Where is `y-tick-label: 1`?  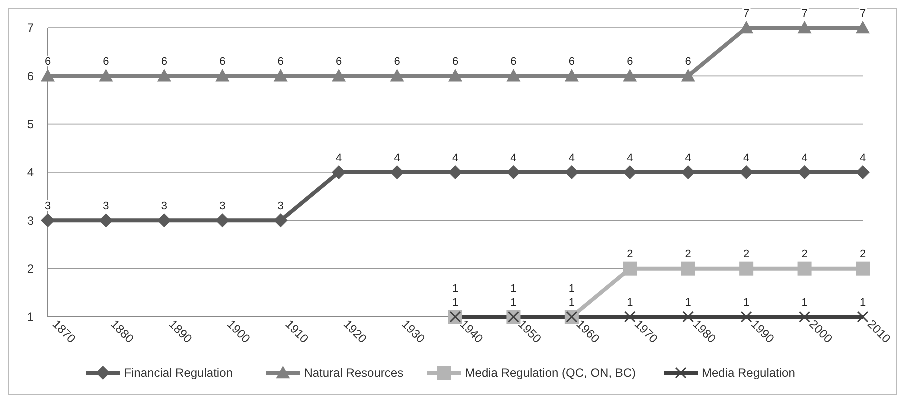
y-tick-label: 1 is located at coordinates (30, 317).